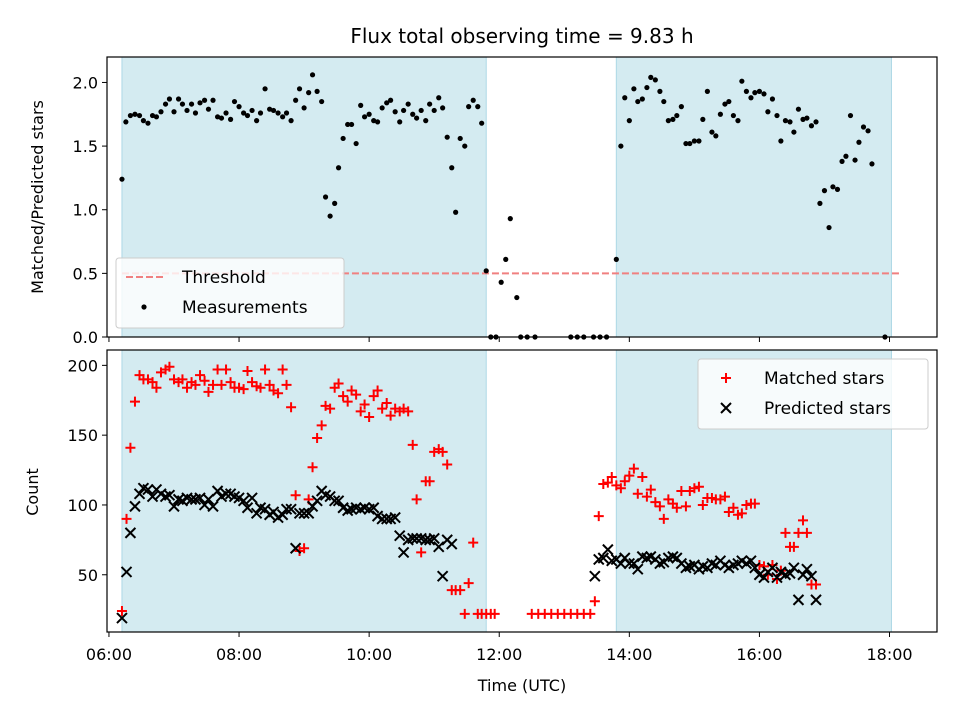  Describe the element at coordinates (82, 365) in the screenshot. I see `bottom-y-tick-label: 200` at that location.